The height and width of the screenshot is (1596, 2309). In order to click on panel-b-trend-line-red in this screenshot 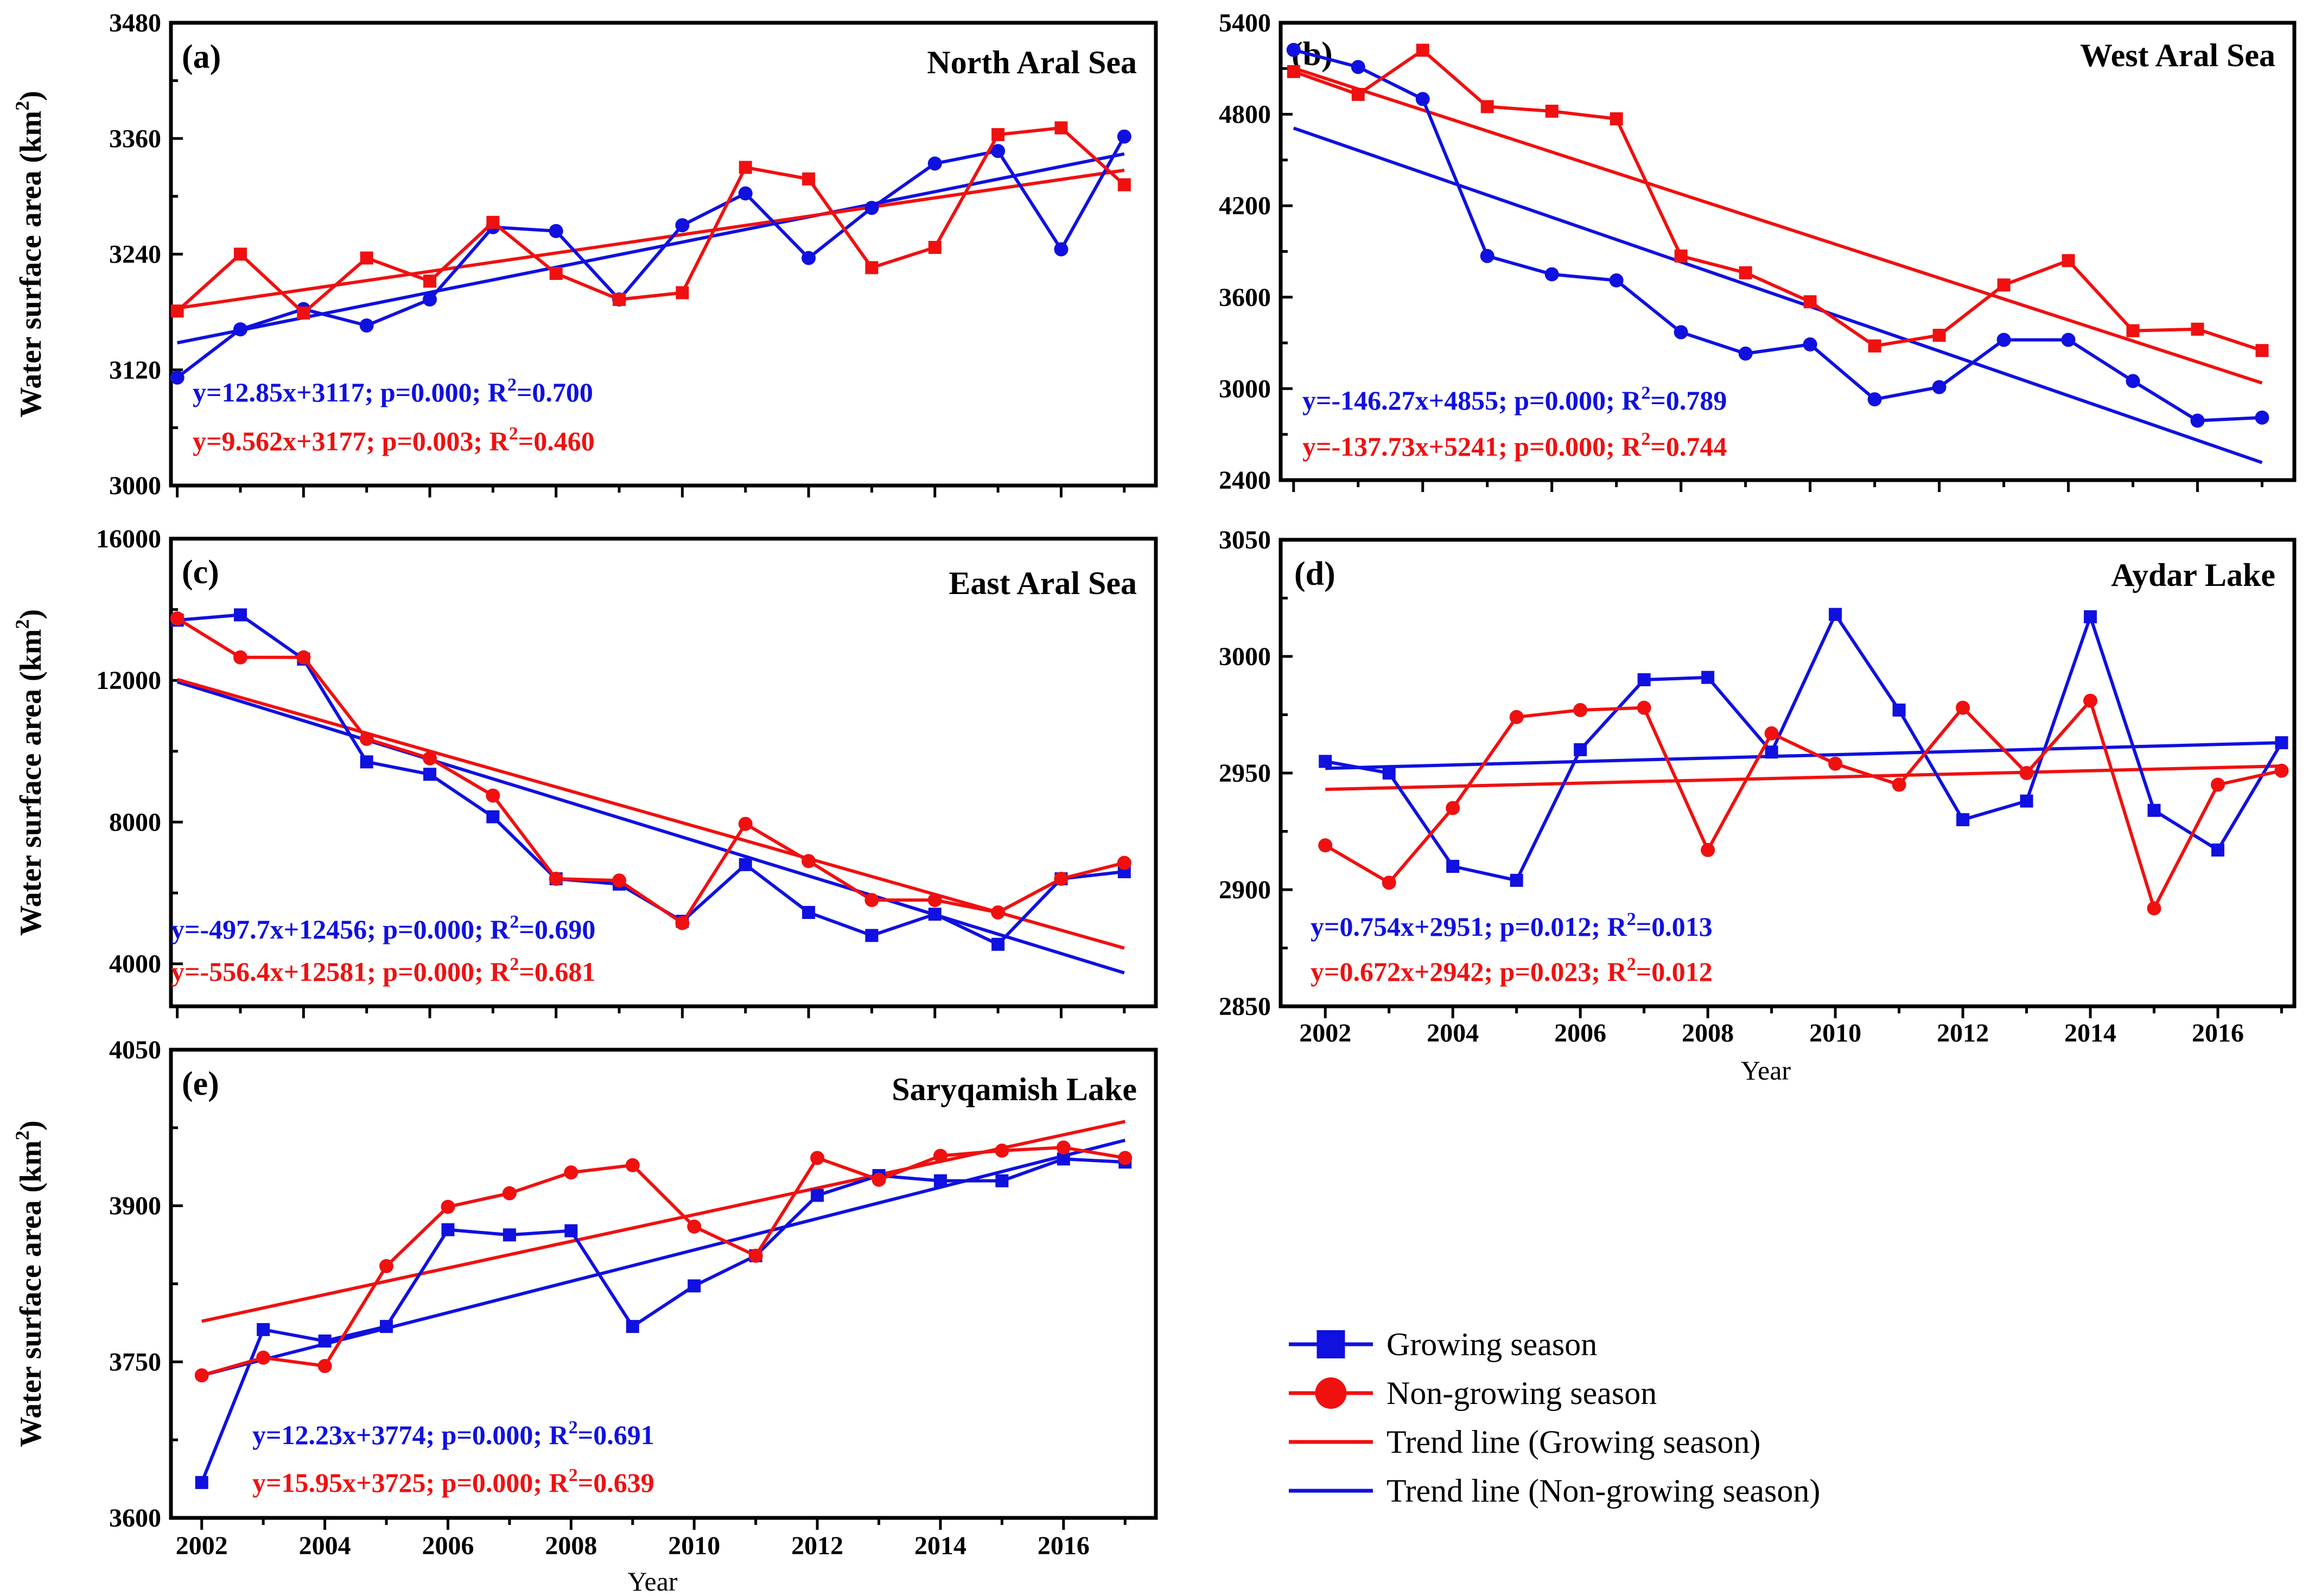, I will do `click(1778, 225)`.